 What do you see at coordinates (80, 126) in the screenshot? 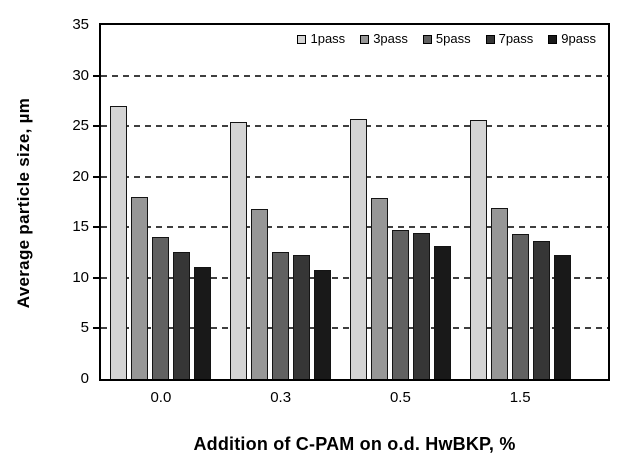
I see `y-tick-label-25: 25` at bounding box center [80, 126].